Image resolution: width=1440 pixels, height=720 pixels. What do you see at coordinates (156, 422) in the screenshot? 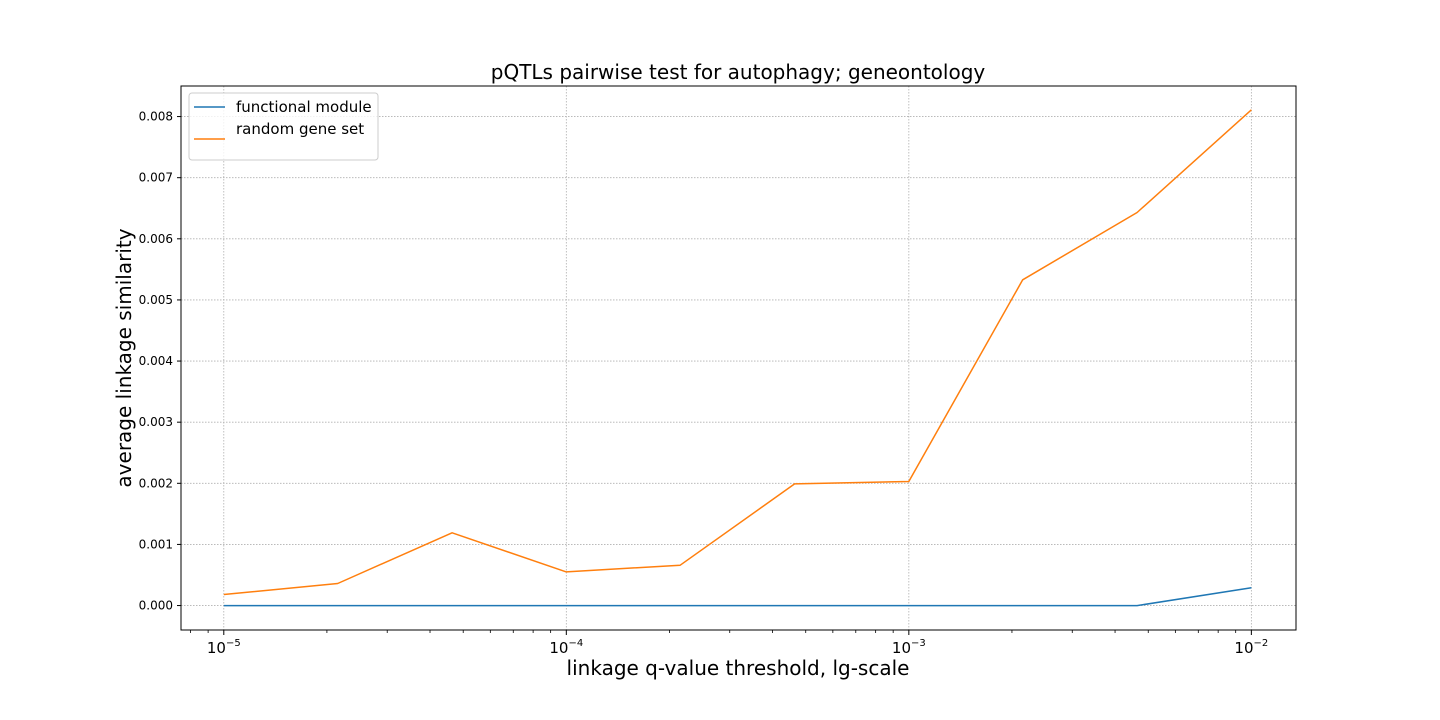
I see `y-tick-label: 0.003` at bounding box center [156, 422].